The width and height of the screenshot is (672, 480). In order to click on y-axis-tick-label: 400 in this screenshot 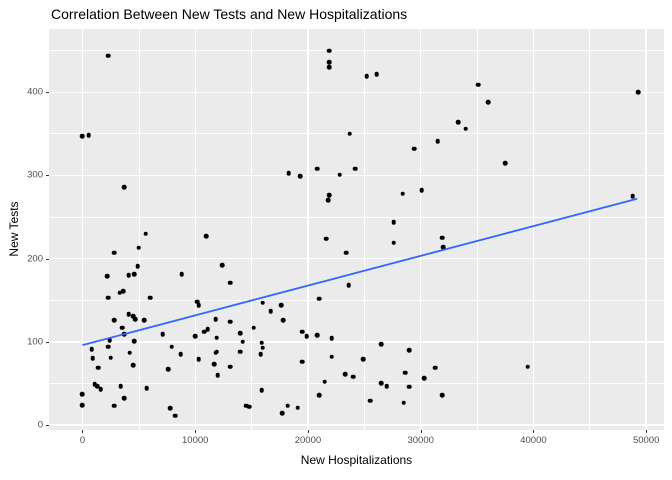, I will do `click(35, 92)`.